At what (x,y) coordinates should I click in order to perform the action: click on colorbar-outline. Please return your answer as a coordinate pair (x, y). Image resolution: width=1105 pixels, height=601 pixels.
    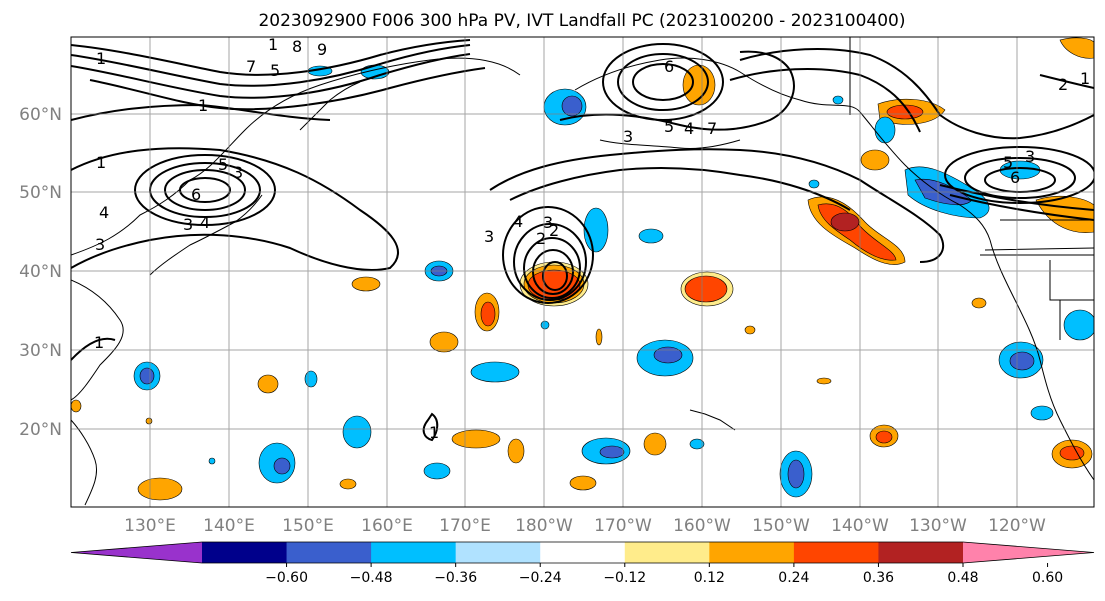
    Looking at the image, I should click on (582, 552).